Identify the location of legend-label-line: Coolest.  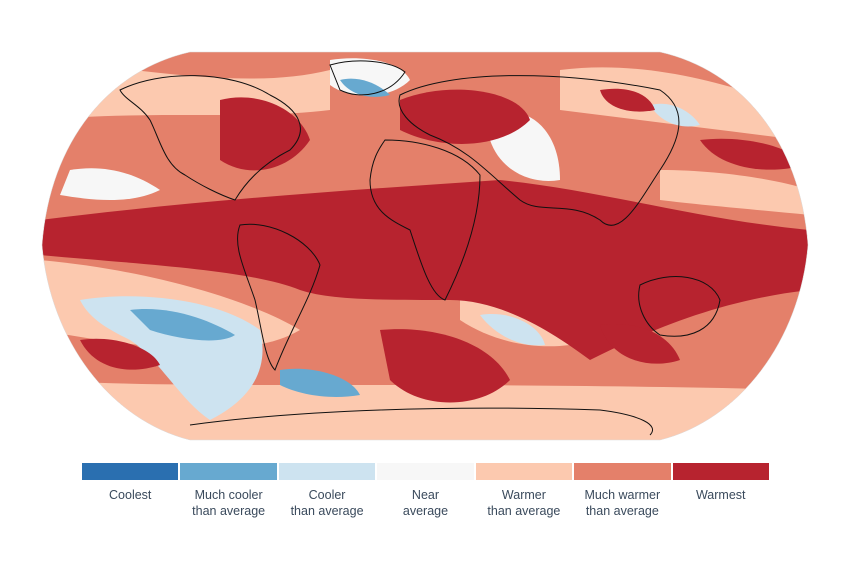
(130, 495).